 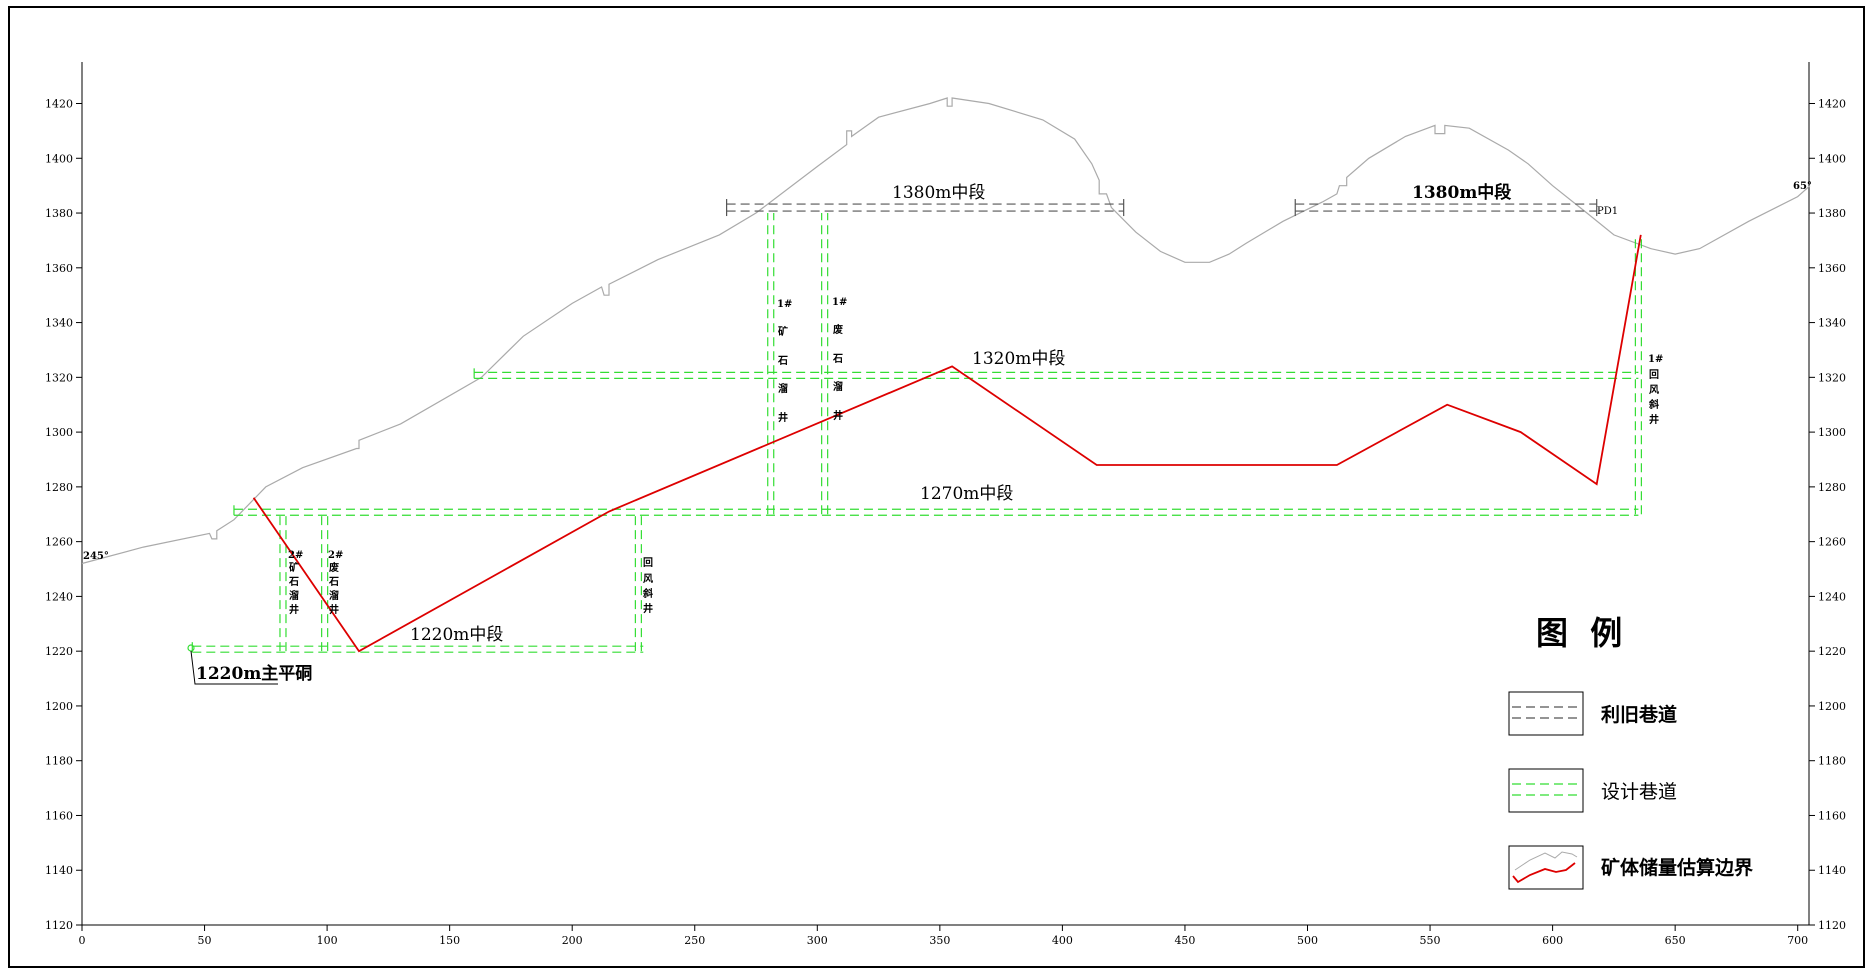 I want to click on legend-box-orebody, so click(x=1546, y=867).